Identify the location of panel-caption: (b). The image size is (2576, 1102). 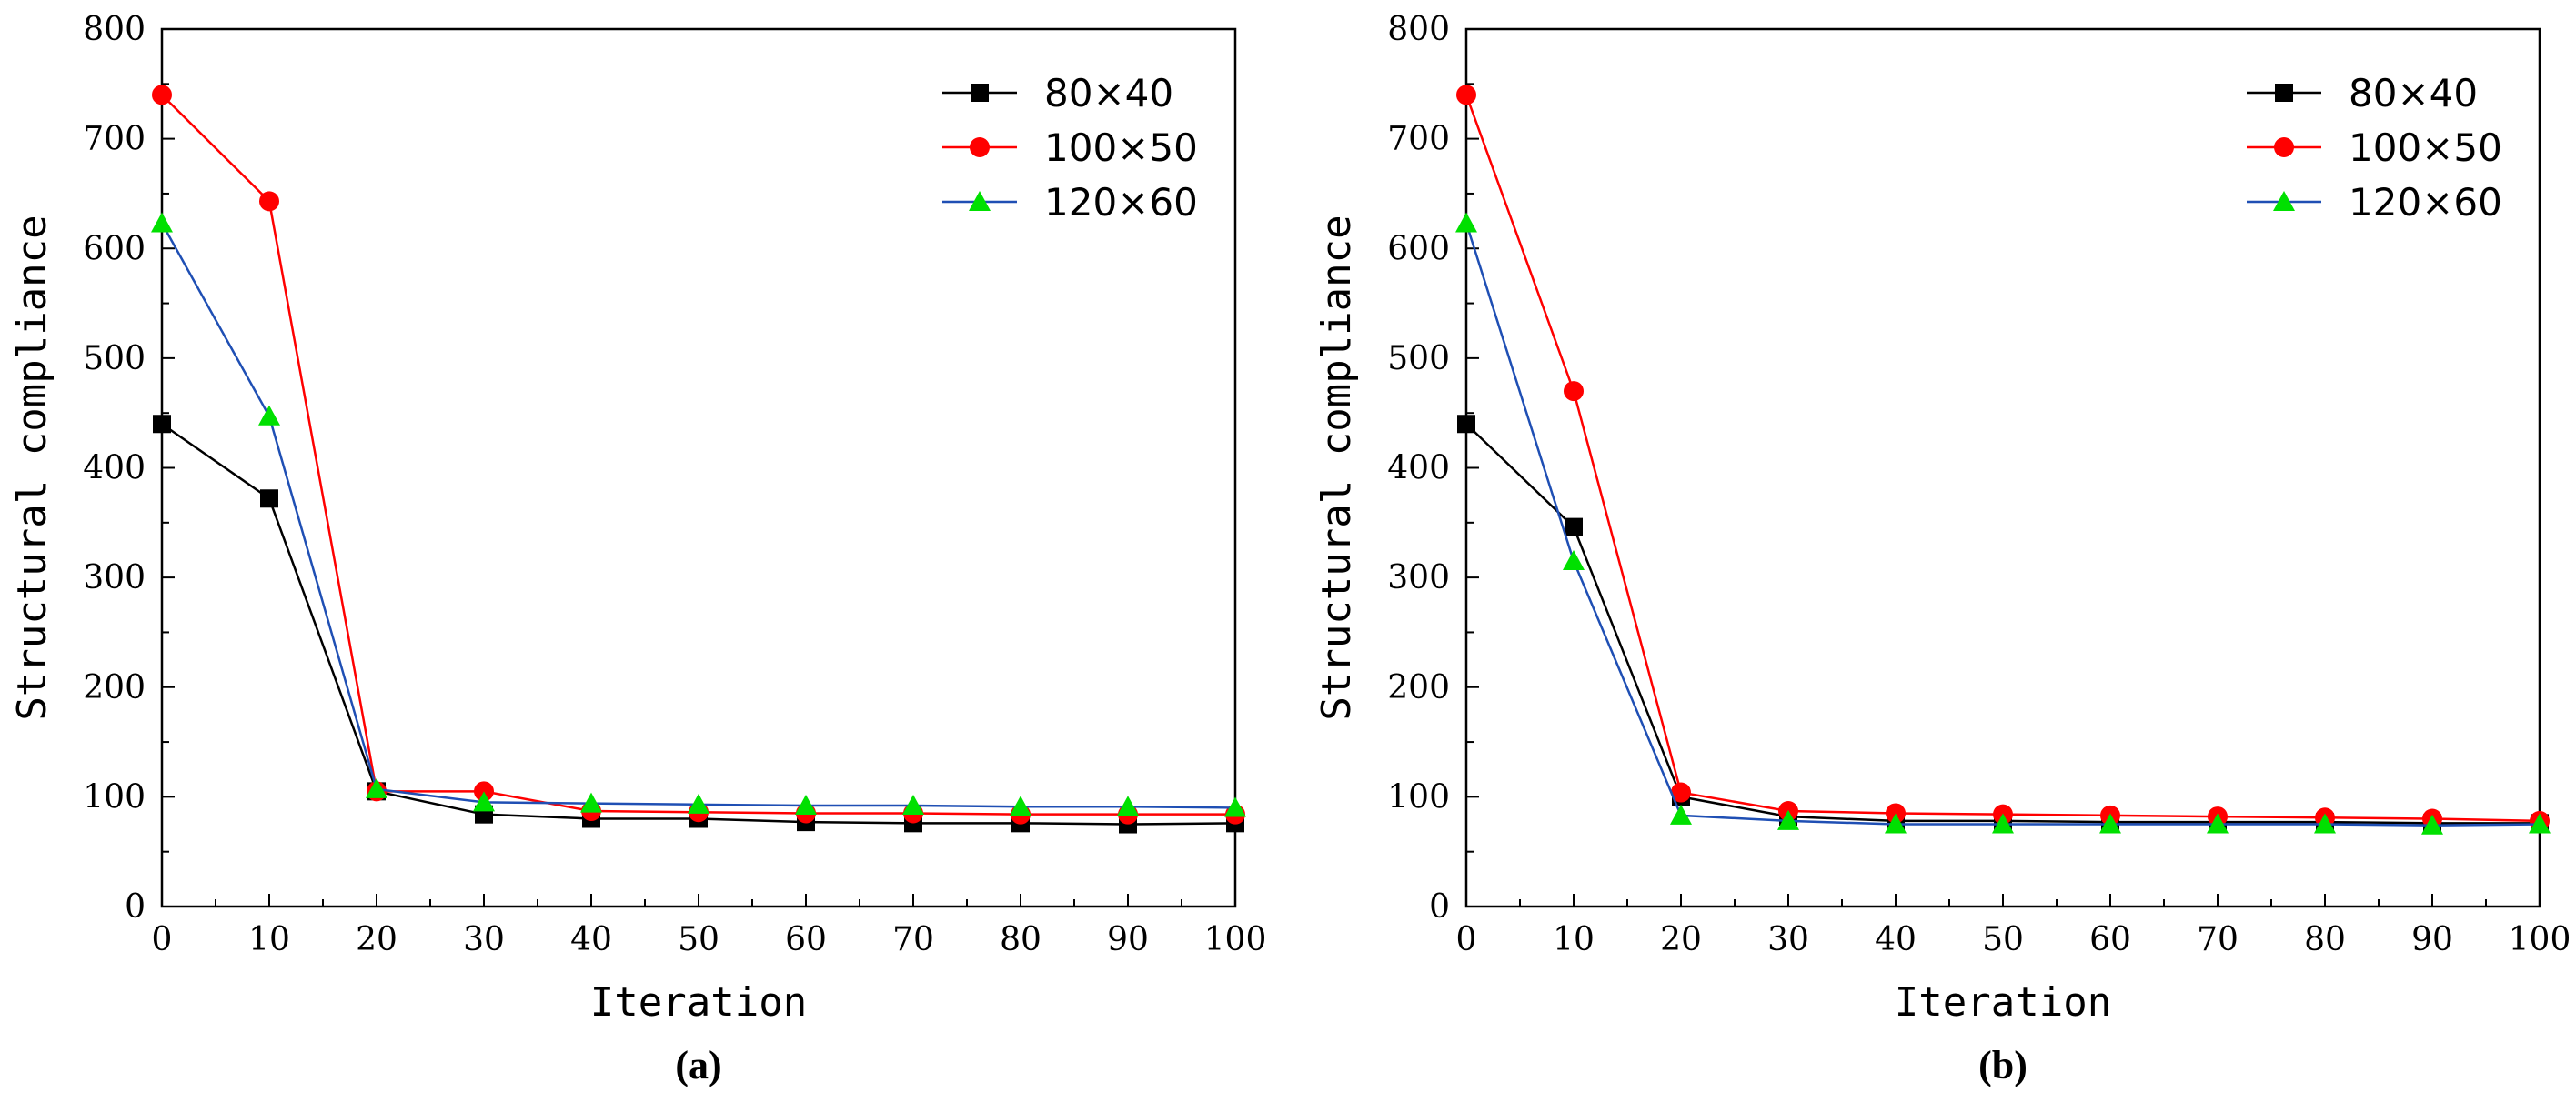
(2003, 1065).